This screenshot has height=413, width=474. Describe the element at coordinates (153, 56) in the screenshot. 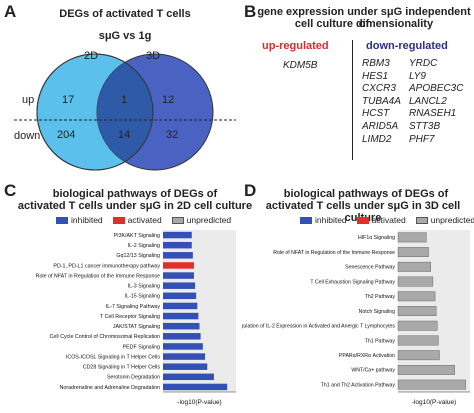

I see `venn-label-3d: 3D` at that location.